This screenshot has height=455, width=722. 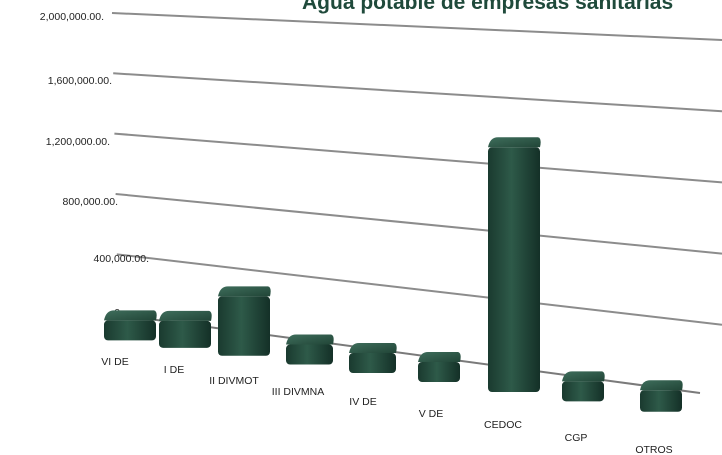 What do you see at coordinates (174, 370) in the screenshot?
I see `x-tick-label: I DE` at bounding box center [174, 370].